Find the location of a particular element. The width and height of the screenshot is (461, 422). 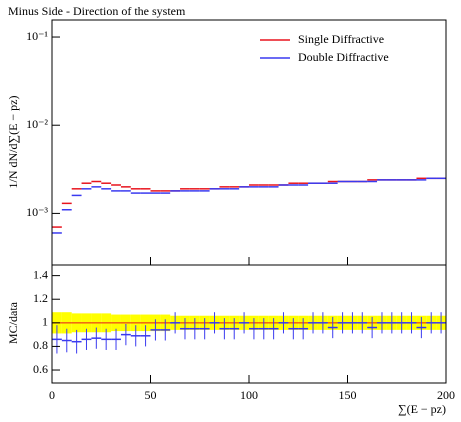

x-axis-label: ∑(E − pz) is located at coordinates (422, 409).